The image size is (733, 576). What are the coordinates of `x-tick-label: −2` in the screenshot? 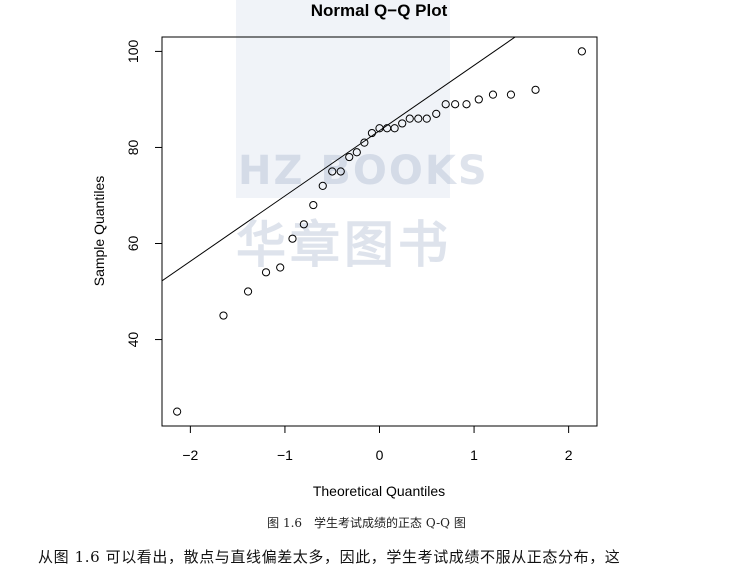 It's located at (190, 455).